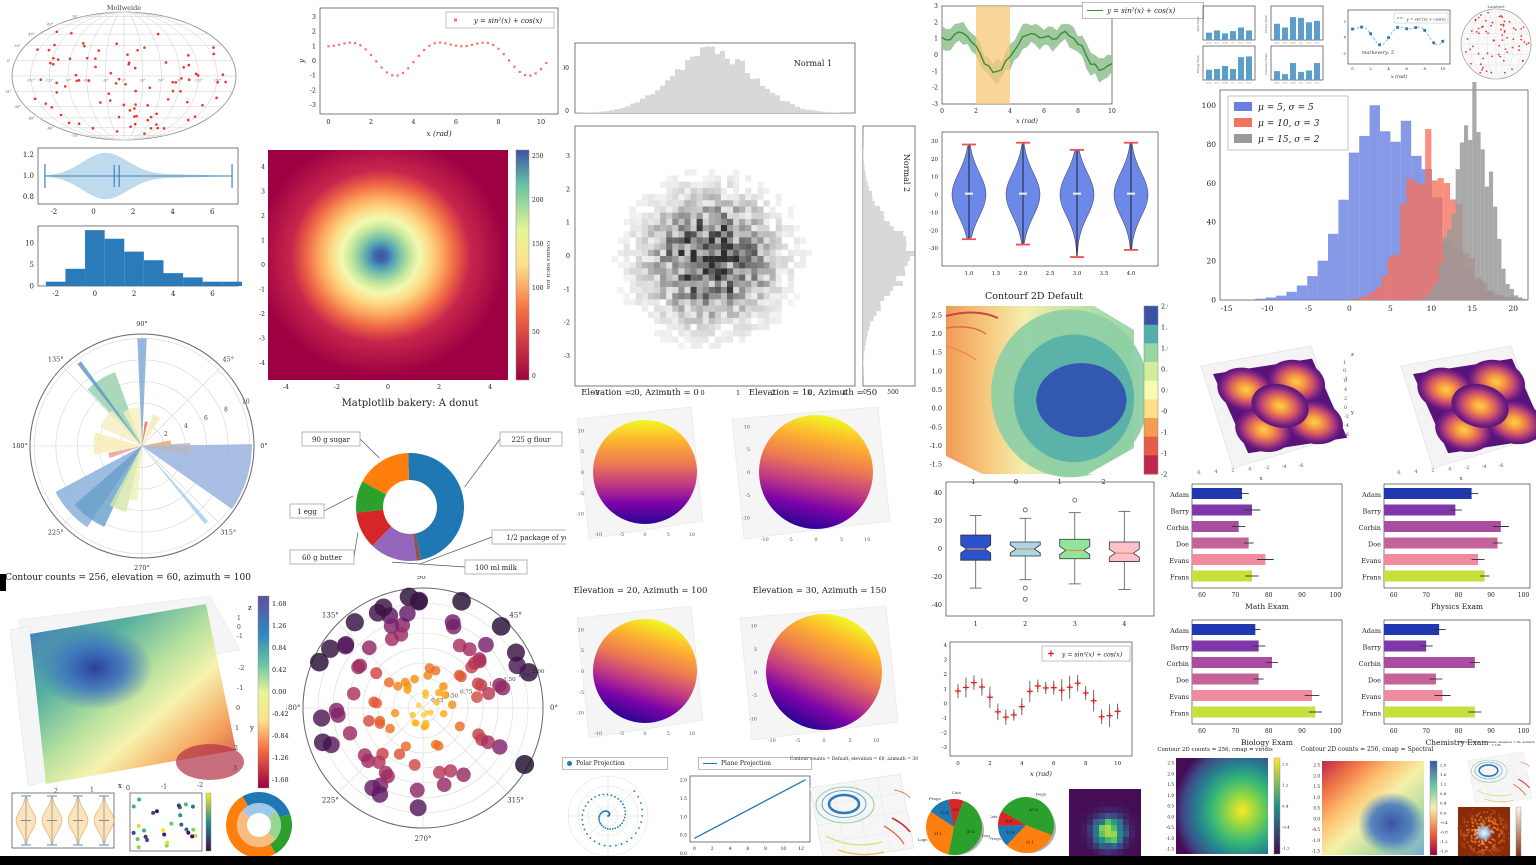  What do you see at coordinates (1316, 775) in the screenshot?
I see `svg-text: 2.0` at bounding box center [1316, 775].